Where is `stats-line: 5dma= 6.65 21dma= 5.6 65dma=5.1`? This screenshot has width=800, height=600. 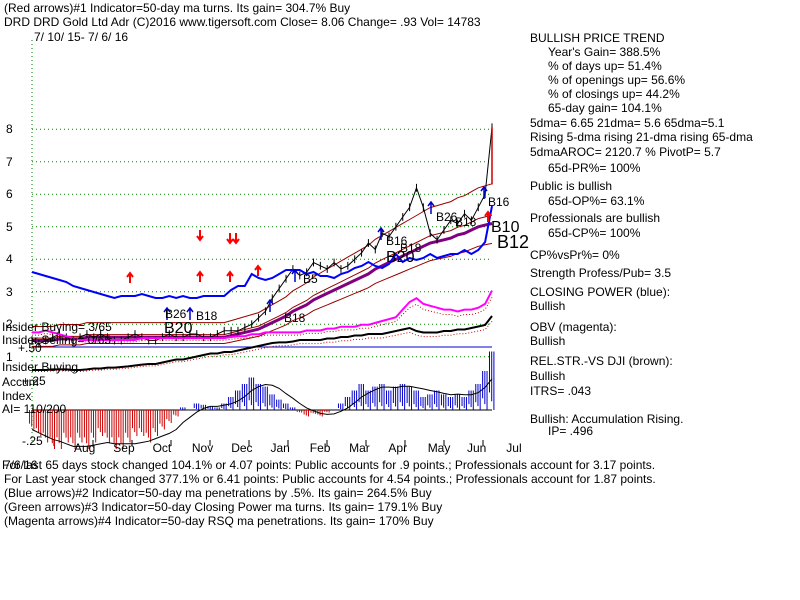 stats-line: 5dma= 6.65 21dma= 5.6 65dma=5.1 is located at coordinates (627, 123).